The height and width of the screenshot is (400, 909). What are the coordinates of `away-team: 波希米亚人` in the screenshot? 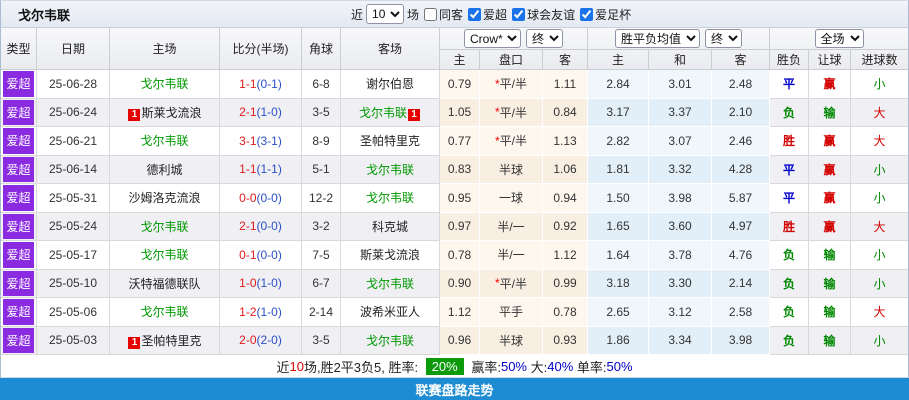 It's located at (390, 311).